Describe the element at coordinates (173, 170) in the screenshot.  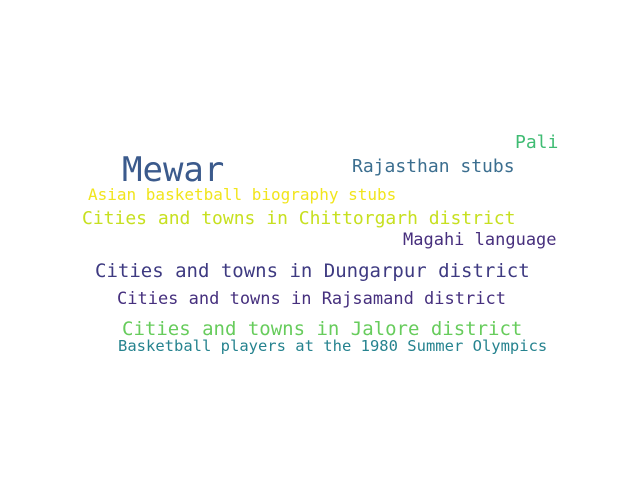
I see `word-mewar: Mewar` at that location.